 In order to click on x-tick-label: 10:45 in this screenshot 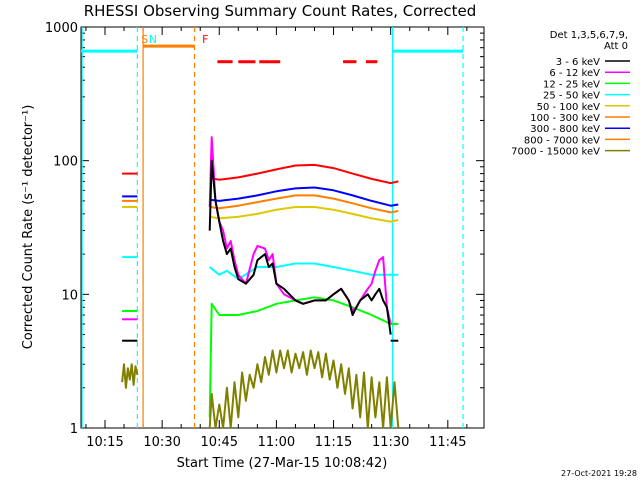, I will do `click(219, 442)`.